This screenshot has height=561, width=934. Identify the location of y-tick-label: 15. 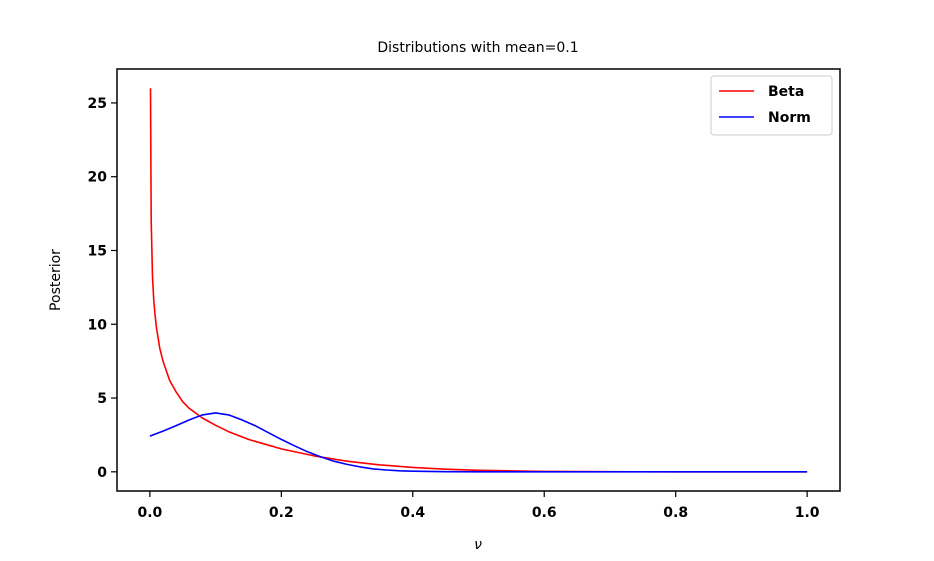
(97, 251).